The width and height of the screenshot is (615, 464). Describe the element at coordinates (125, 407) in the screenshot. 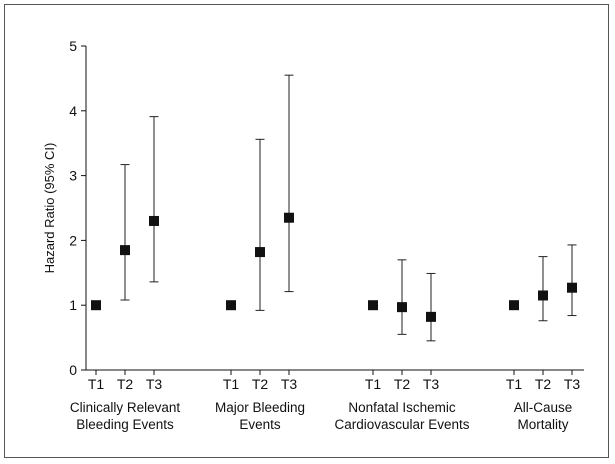

I see `group-label: Clinically Relevant` at that location.